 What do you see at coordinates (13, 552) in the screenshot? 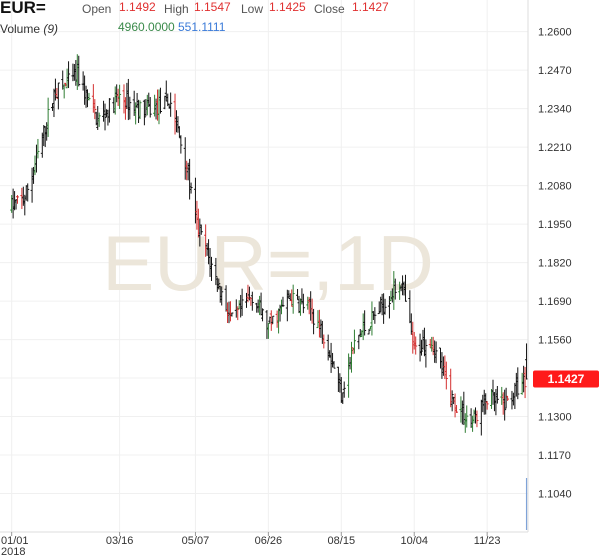
I see `time-tick-year: 2018` at bounding box center [13, 552].